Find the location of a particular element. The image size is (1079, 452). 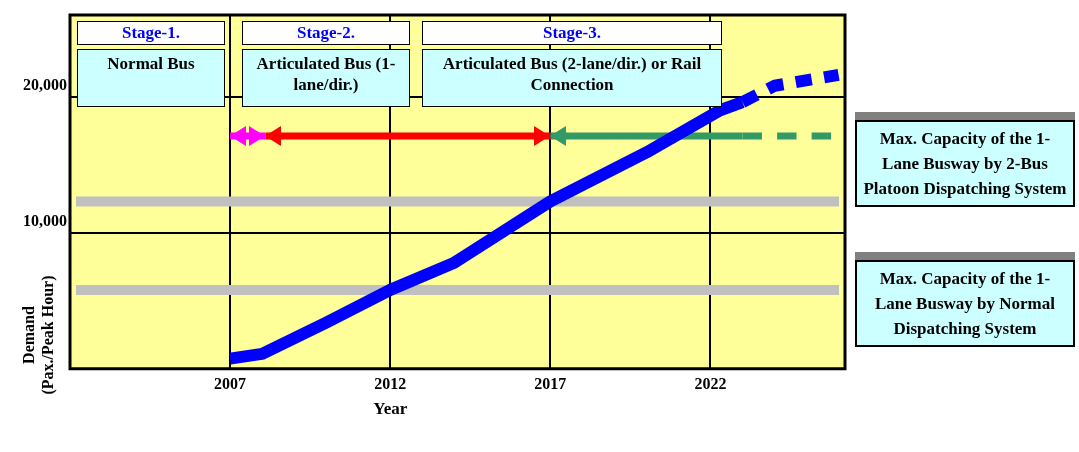

x-tick-label: 2022 is located at coordinates (710, 383).